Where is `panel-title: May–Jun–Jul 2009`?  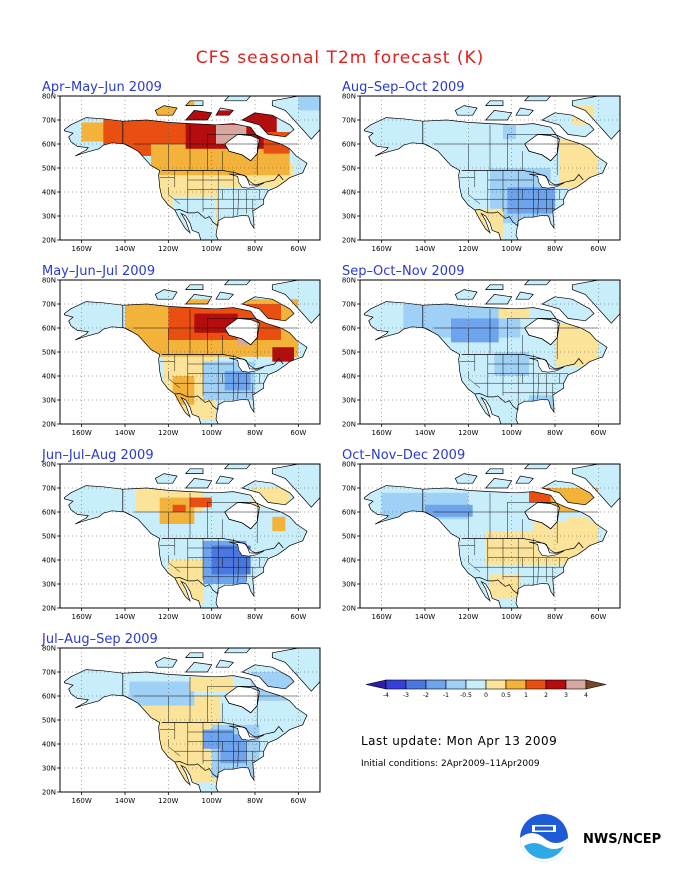
panel-title: May–Jun–Jul 2009 is located at coordinates (99, 271).